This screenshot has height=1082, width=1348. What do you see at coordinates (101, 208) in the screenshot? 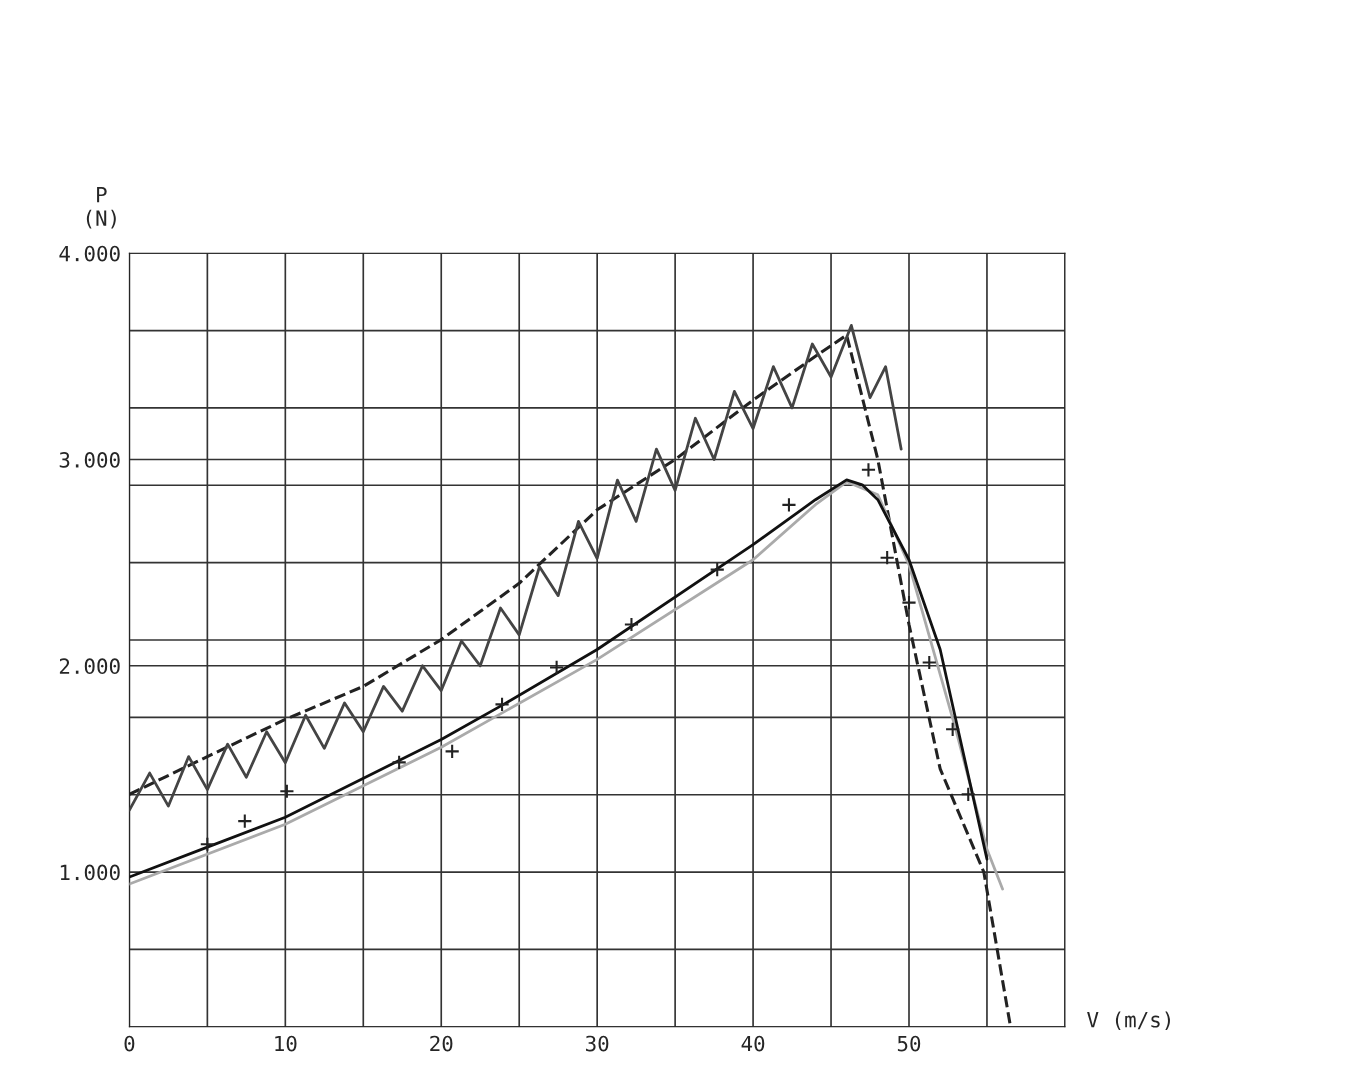
I see `y-axis-title: P (N)` at bounding box center [101, 208].